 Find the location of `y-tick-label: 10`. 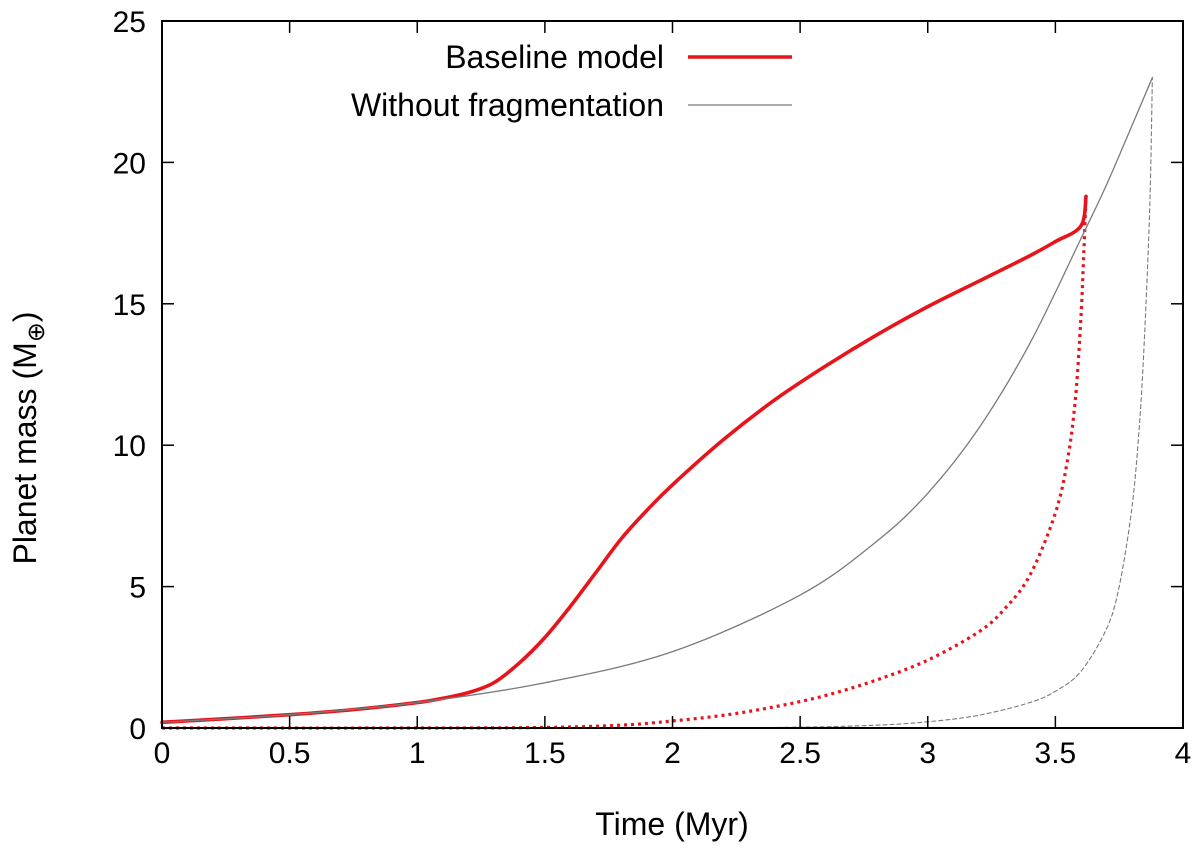

y-tick-label: 10 is located at coordinates (129, 446).